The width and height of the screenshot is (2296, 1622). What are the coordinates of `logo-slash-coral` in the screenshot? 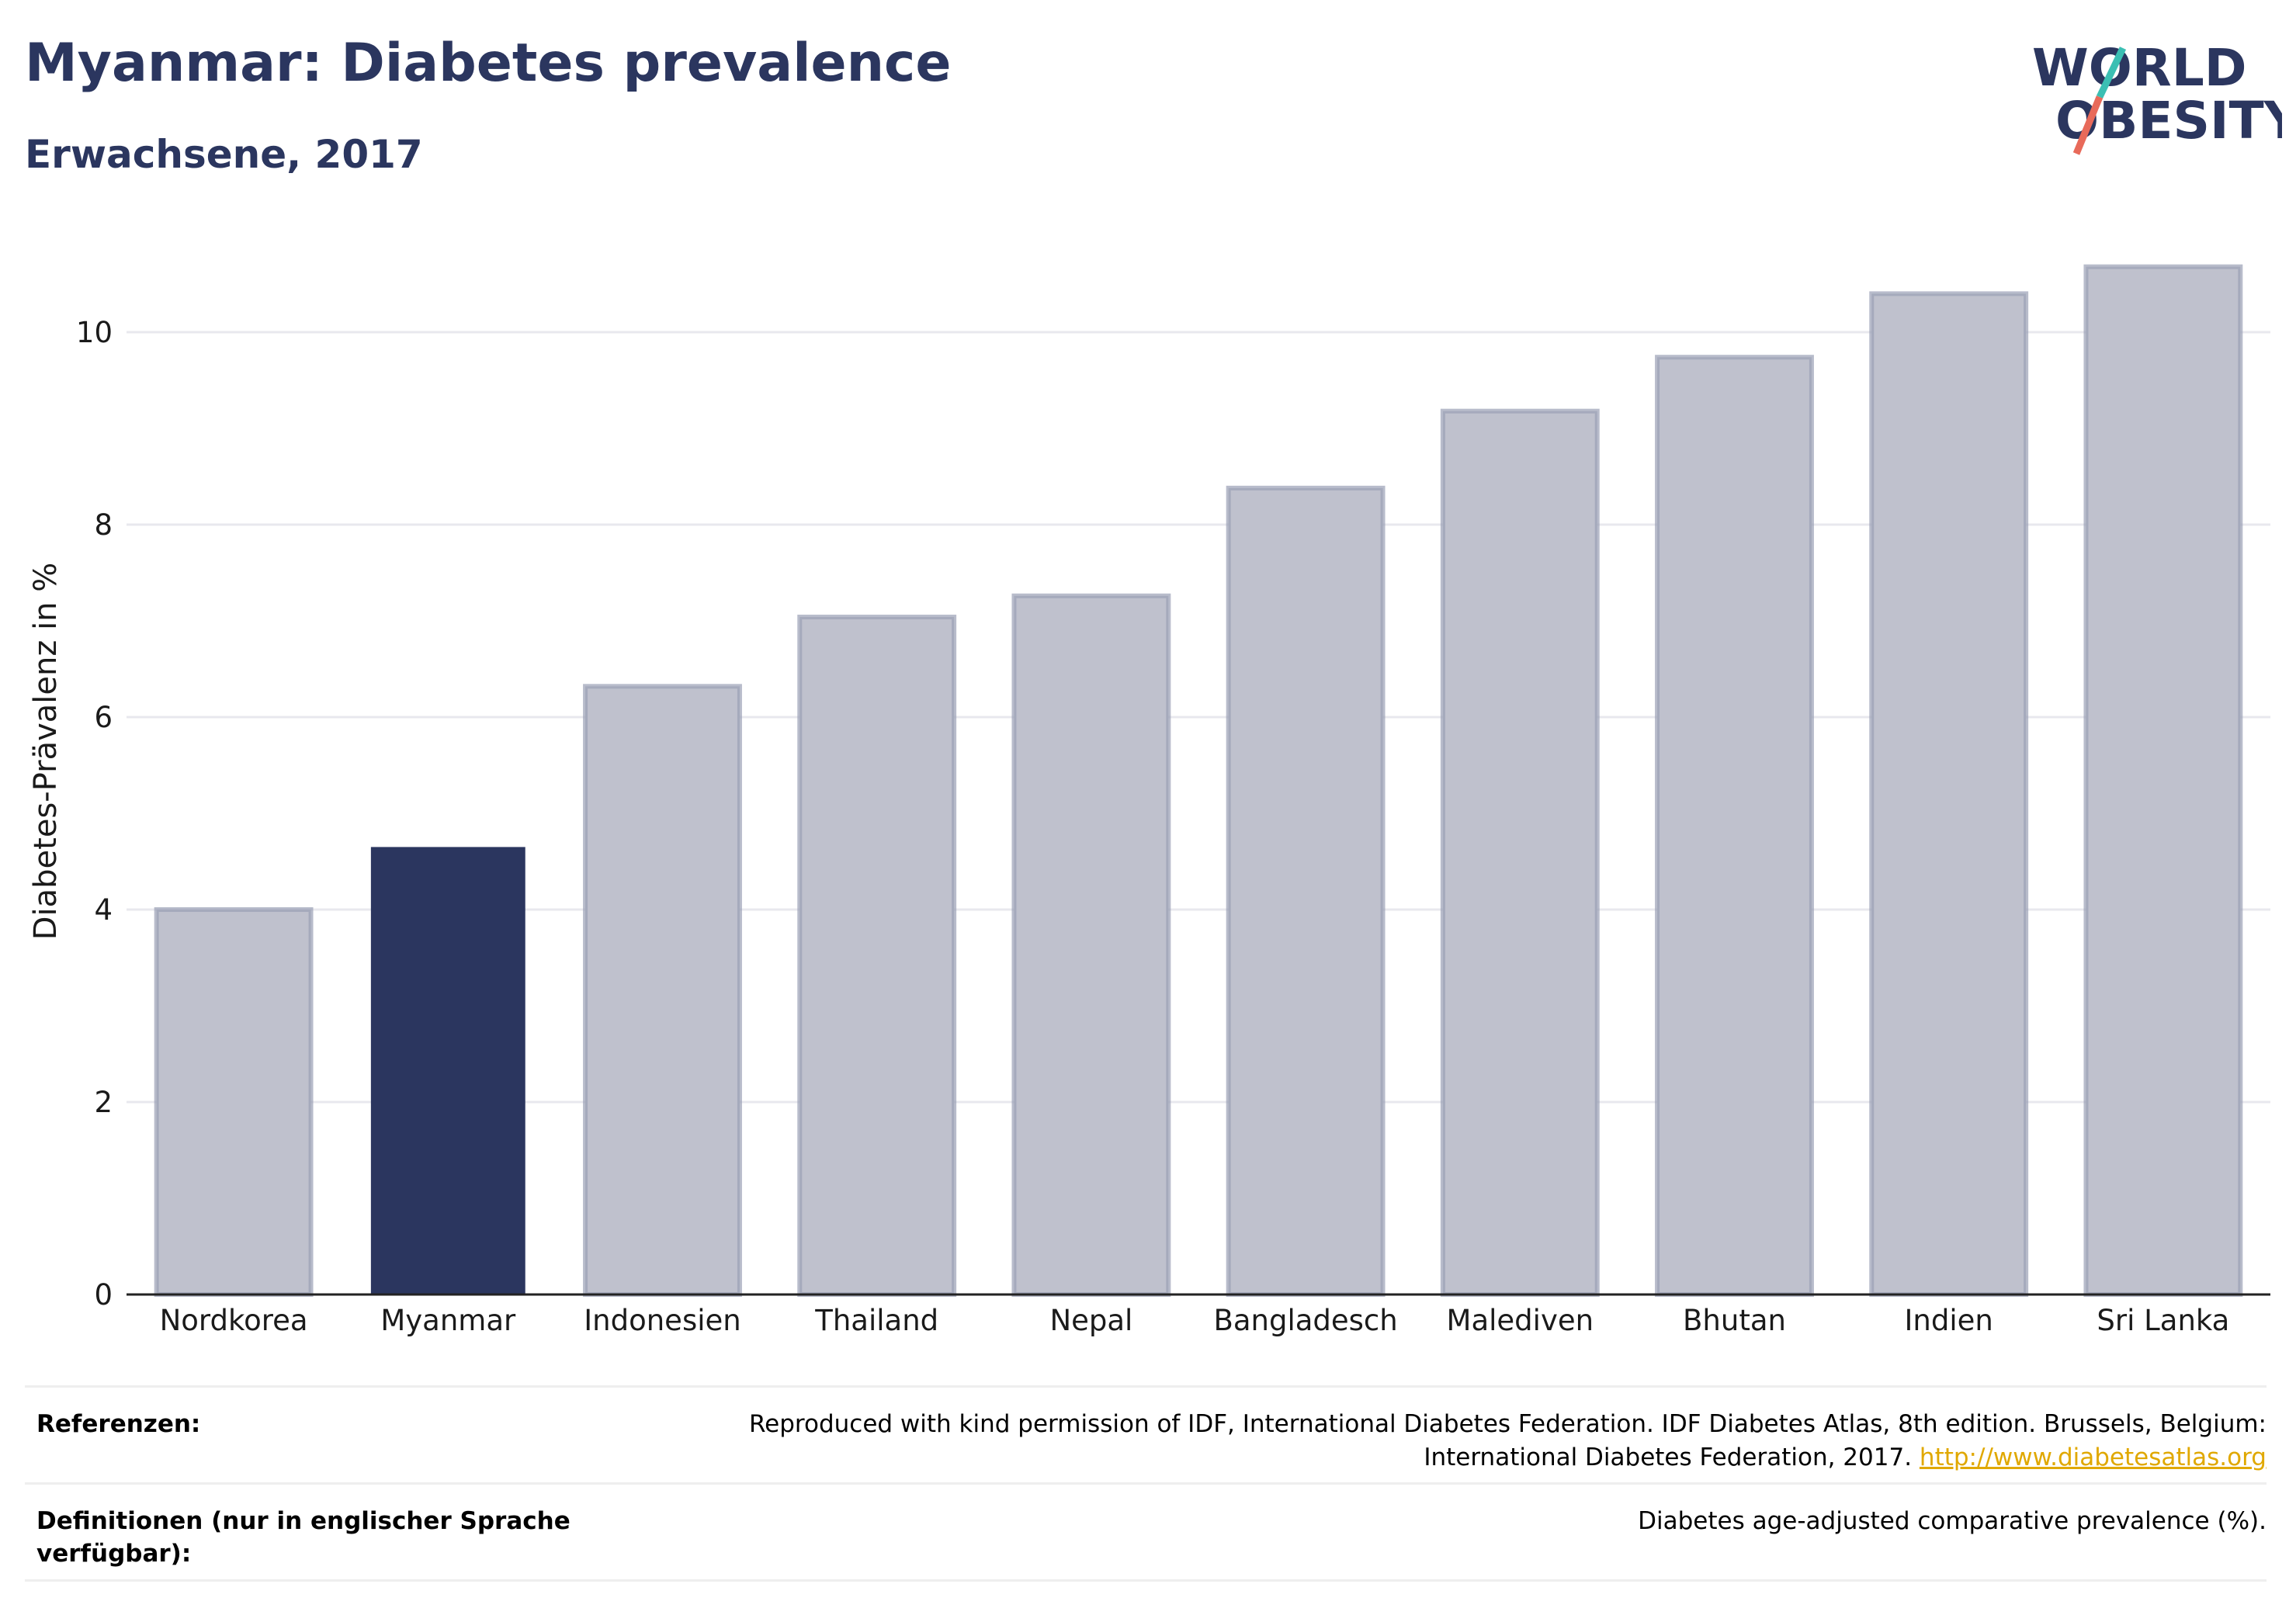 It's located at (2088, 125).